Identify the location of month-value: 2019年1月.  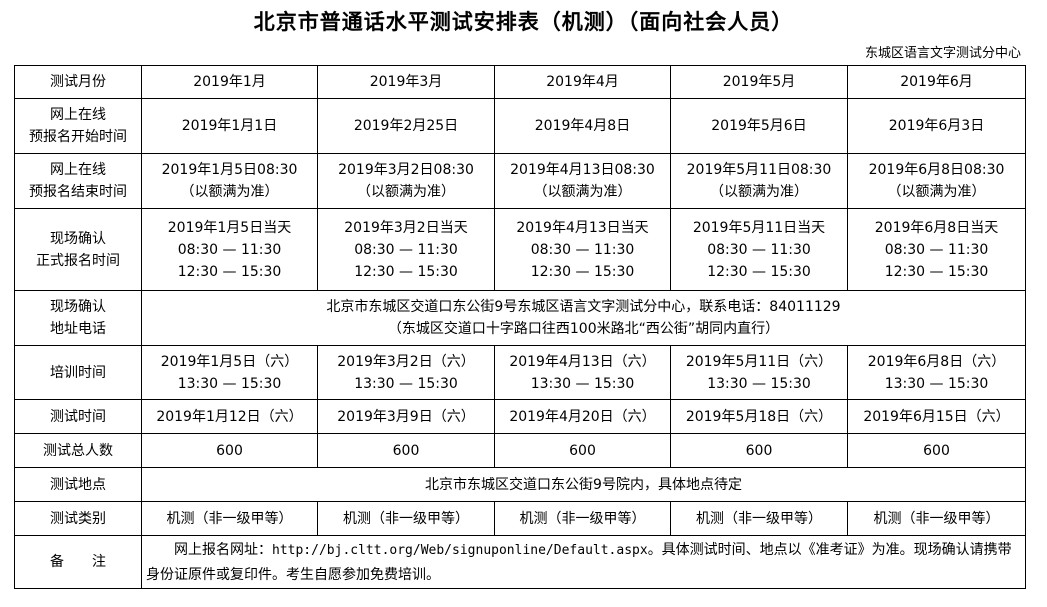
(229, 82).